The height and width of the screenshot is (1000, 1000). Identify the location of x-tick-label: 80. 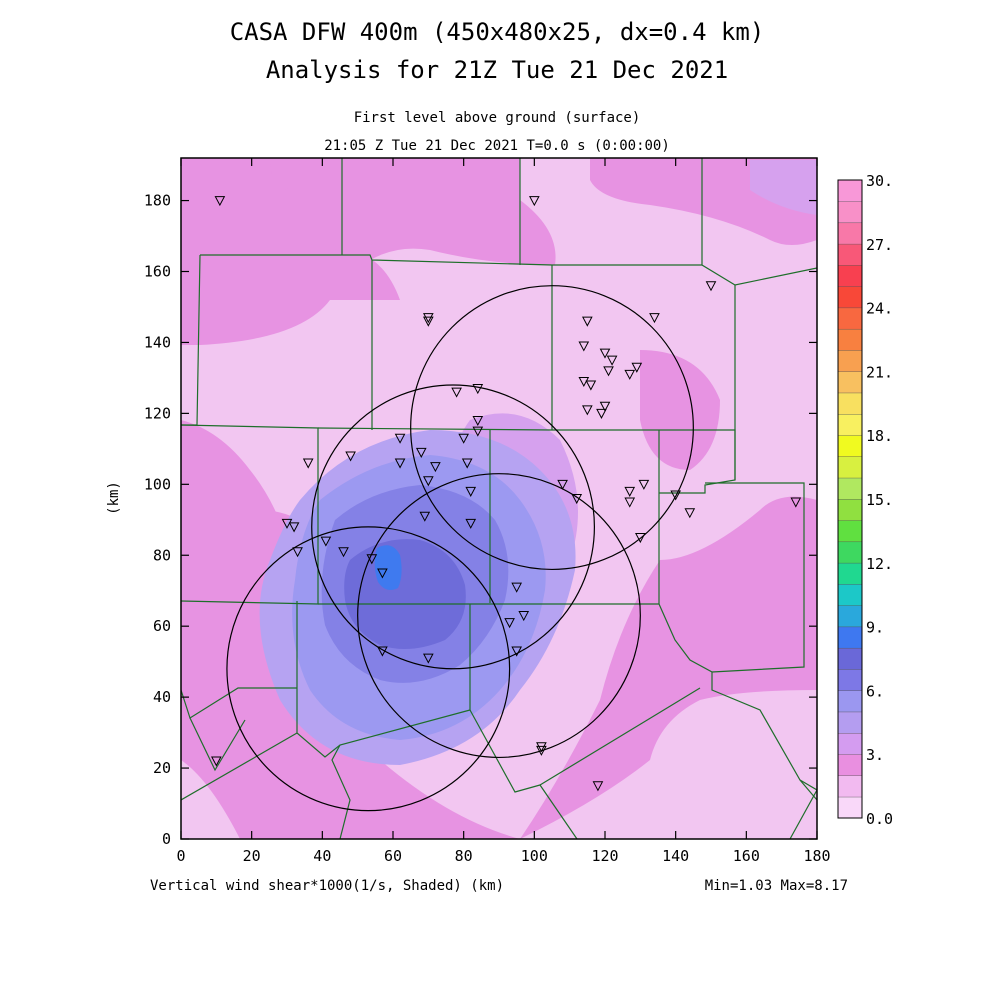
(464, 856).